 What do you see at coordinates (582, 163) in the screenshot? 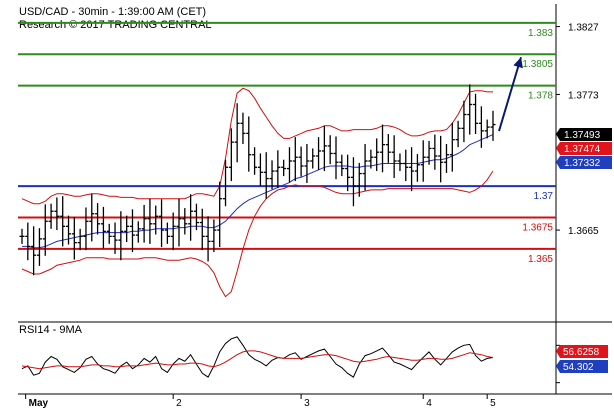
I see `price-tag-label: 1.37332` at bounding box center [582, 163].